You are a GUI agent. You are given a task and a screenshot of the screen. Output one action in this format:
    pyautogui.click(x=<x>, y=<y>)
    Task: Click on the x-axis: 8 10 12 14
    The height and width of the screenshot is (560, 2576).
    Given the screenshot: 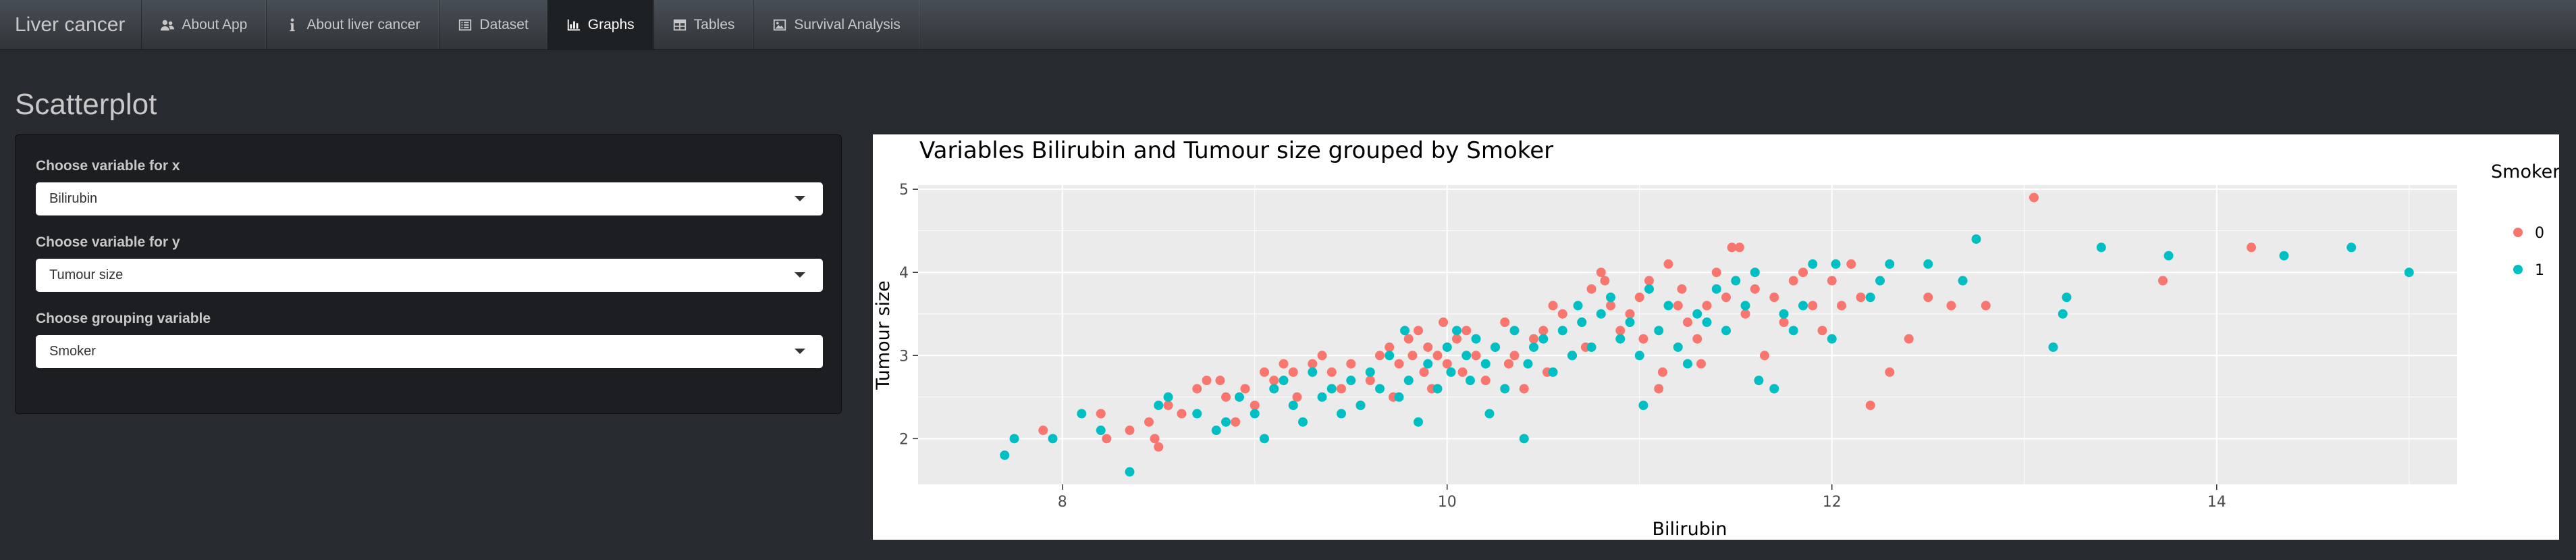 What is the action you would take?
    pyautogui.click(x=1642, y=497)
    